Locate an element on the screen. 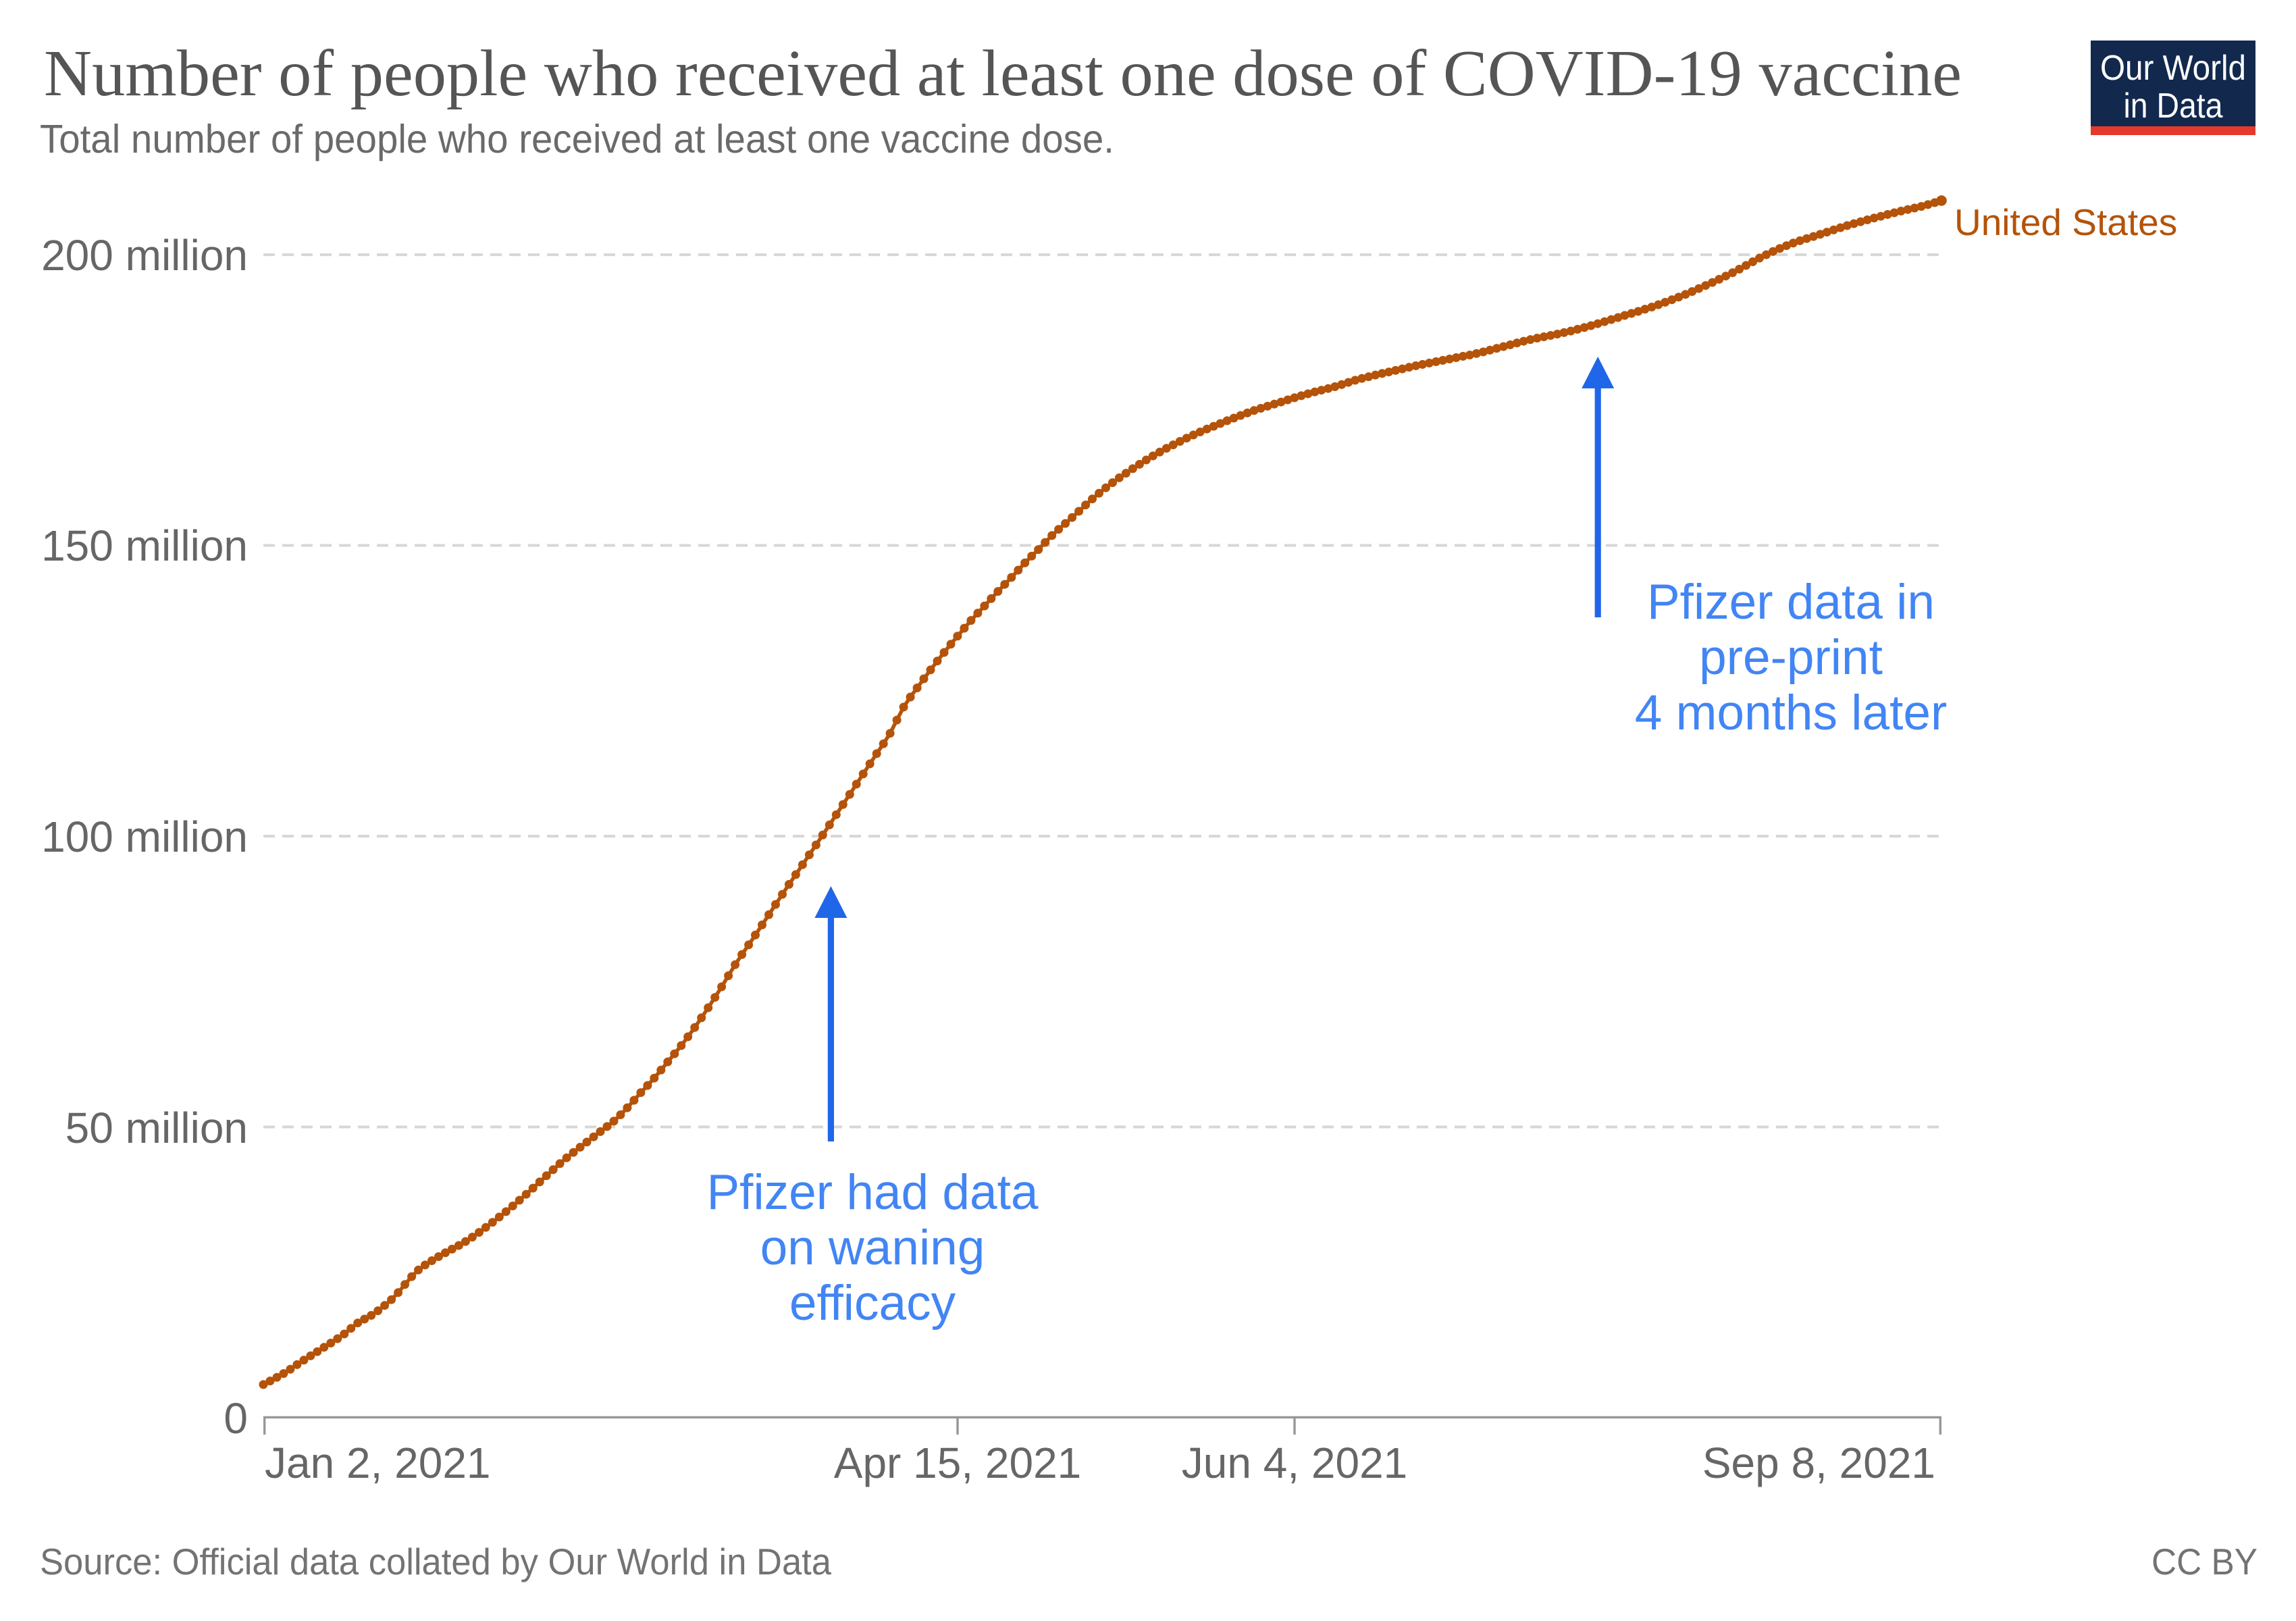 This screenshot has width=2296, height=1621. svg-text: Apr 15, 2021 is located at coordinates (958, 1463).